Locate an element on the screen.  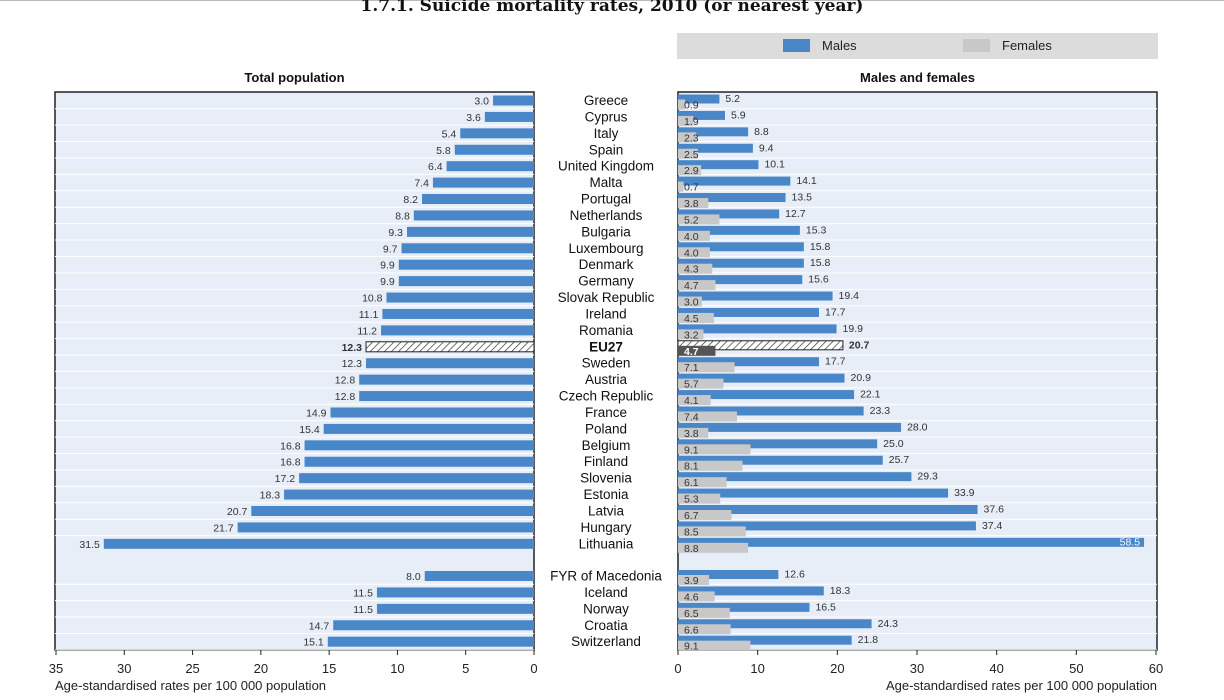
male-value-label-malta: 14.1 is located at coordinates (806, 181).